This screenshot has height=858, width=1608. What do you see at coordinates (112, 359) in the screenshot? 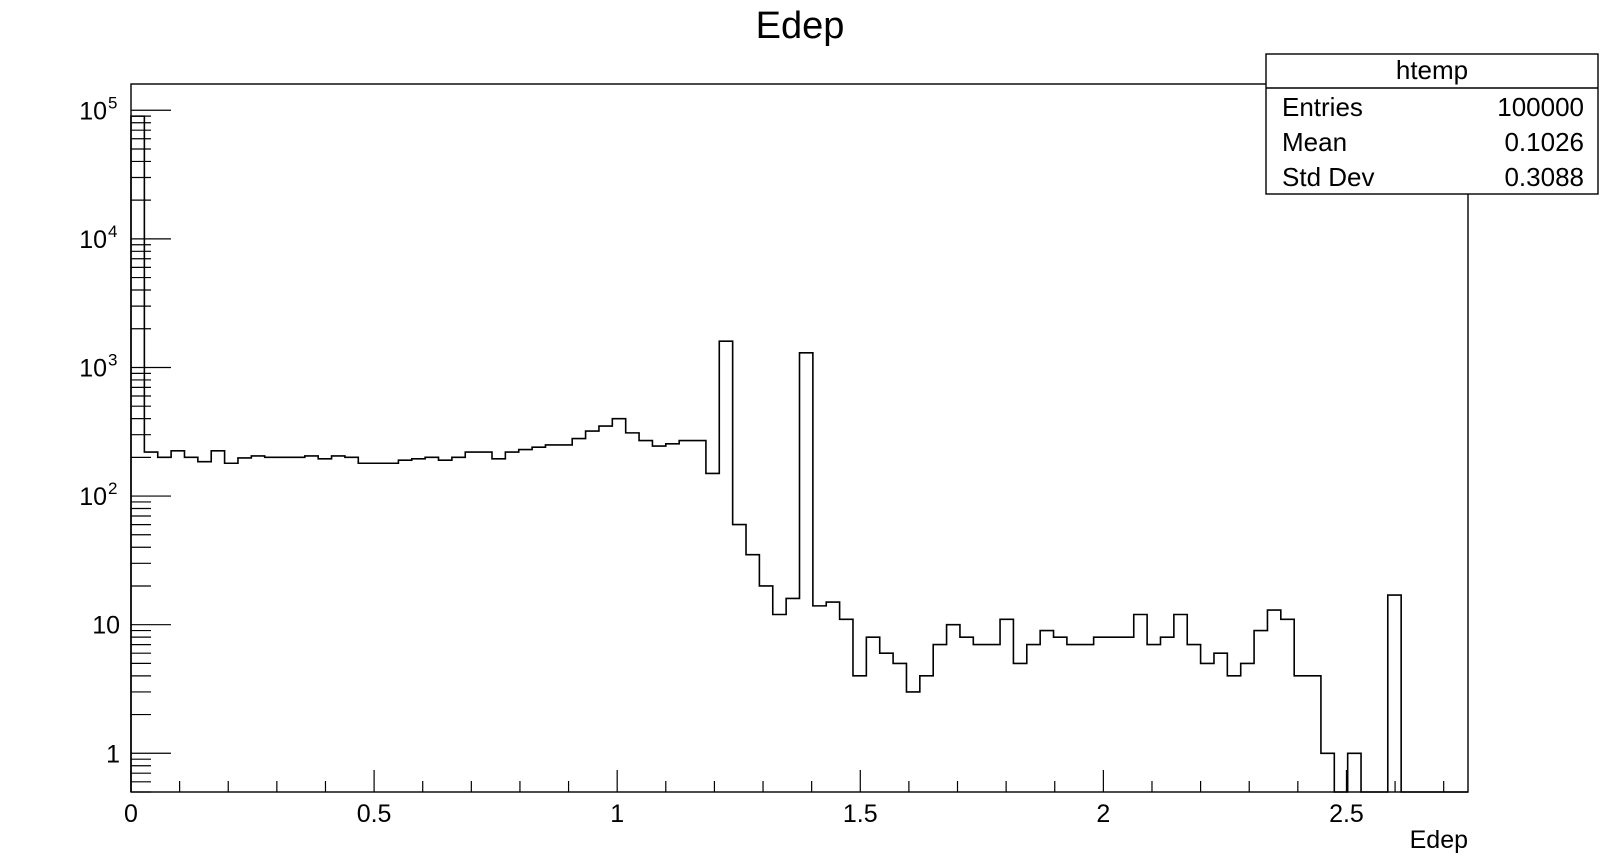
I see `svg-text: 3` at bounding box center [112, 359].